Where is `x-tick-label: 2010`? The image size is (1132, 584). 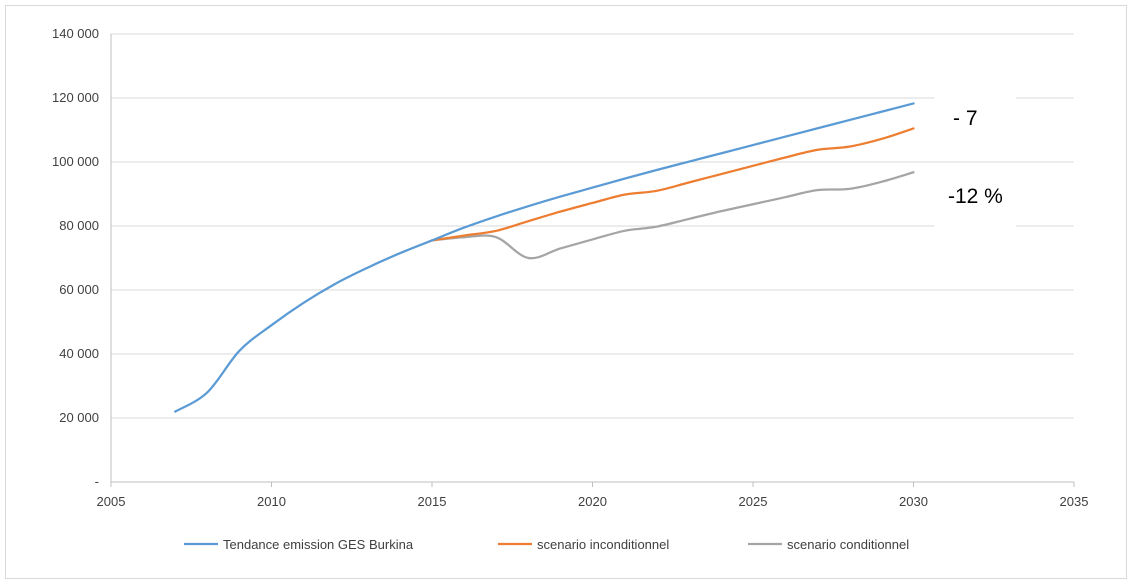 x-tick-label: 2010 is located at coordinates (271, 501).